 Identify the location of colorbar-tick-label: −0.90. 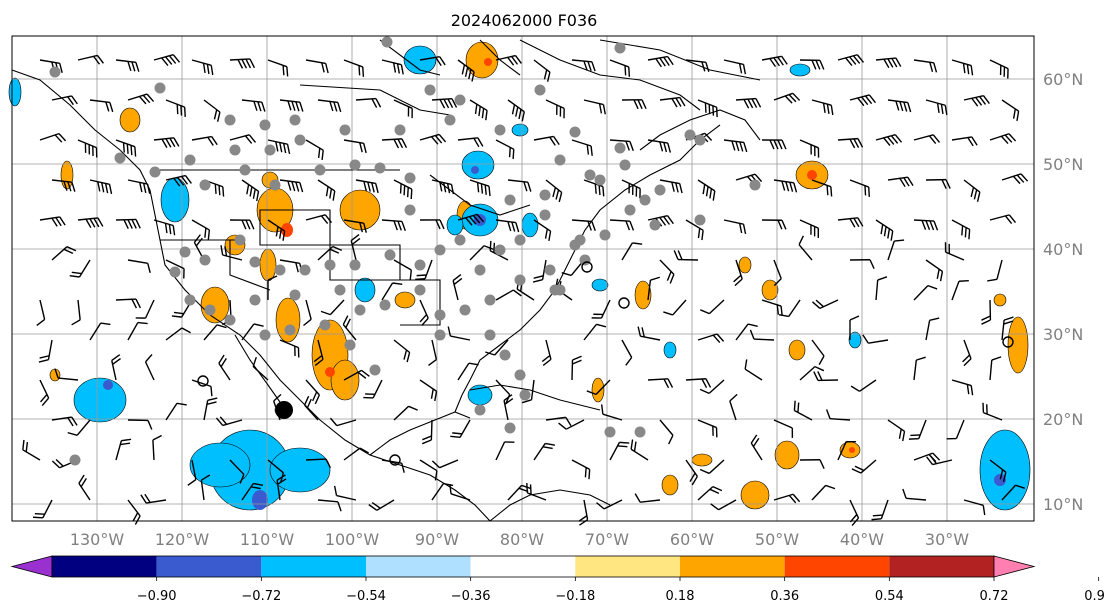
(157, 596).